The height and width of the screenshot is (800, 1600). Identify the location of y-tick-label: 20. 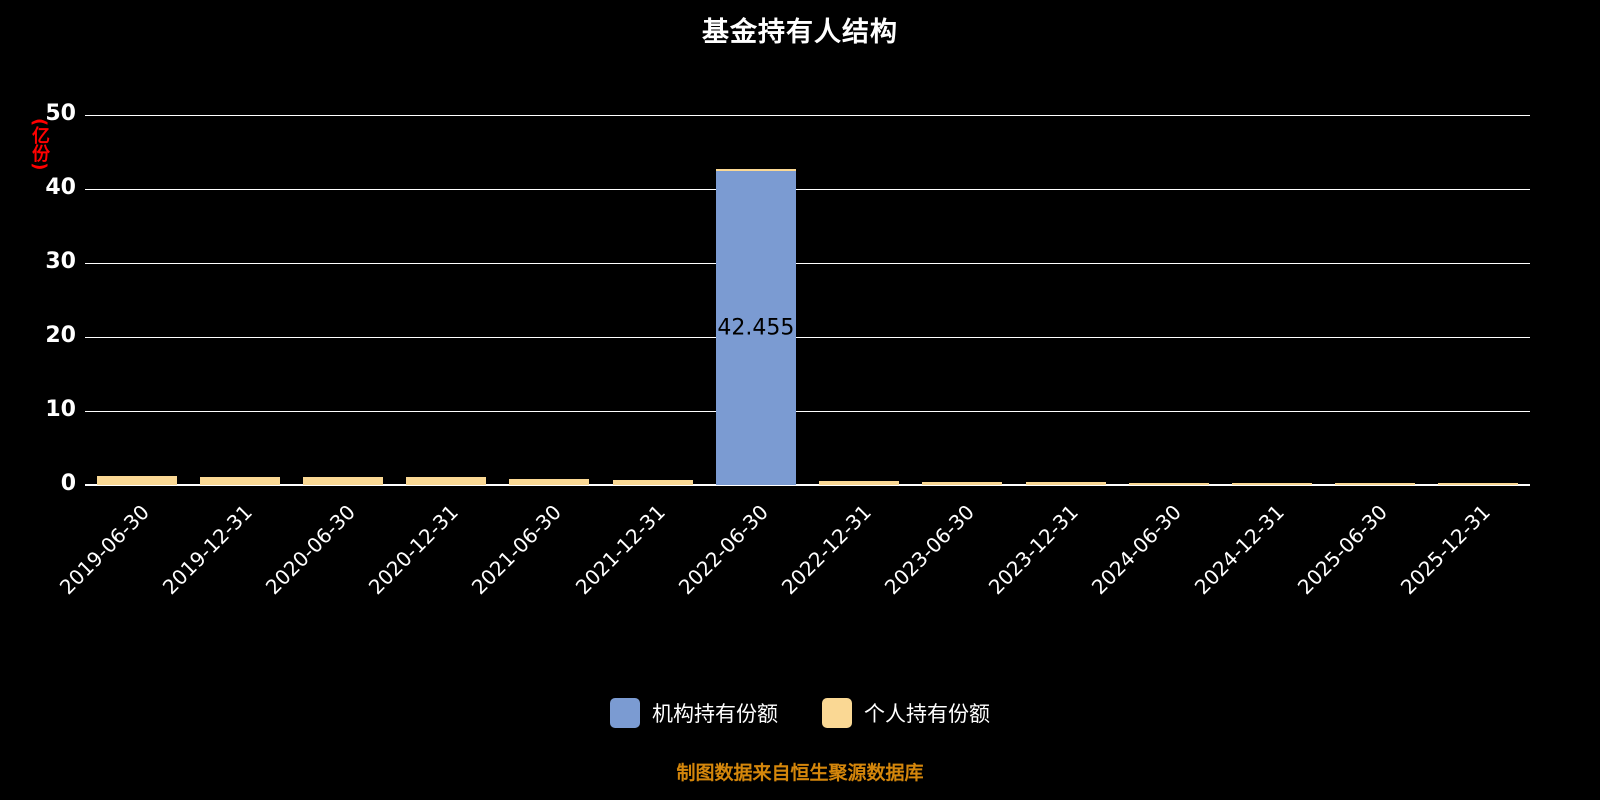
(60, 335).